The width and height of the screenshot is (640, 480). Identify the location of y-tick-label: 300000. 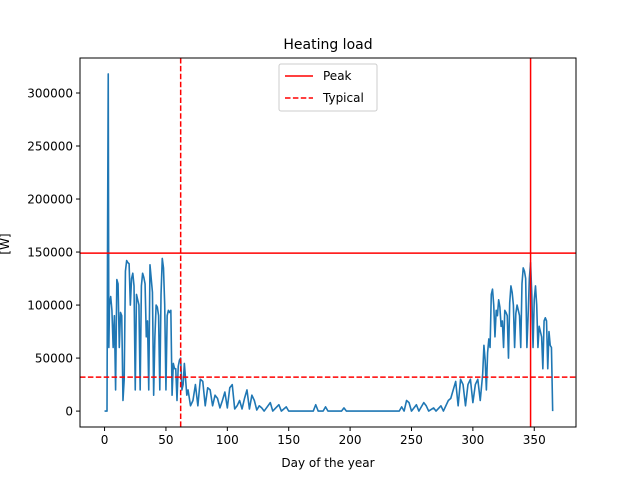
(50, 93).